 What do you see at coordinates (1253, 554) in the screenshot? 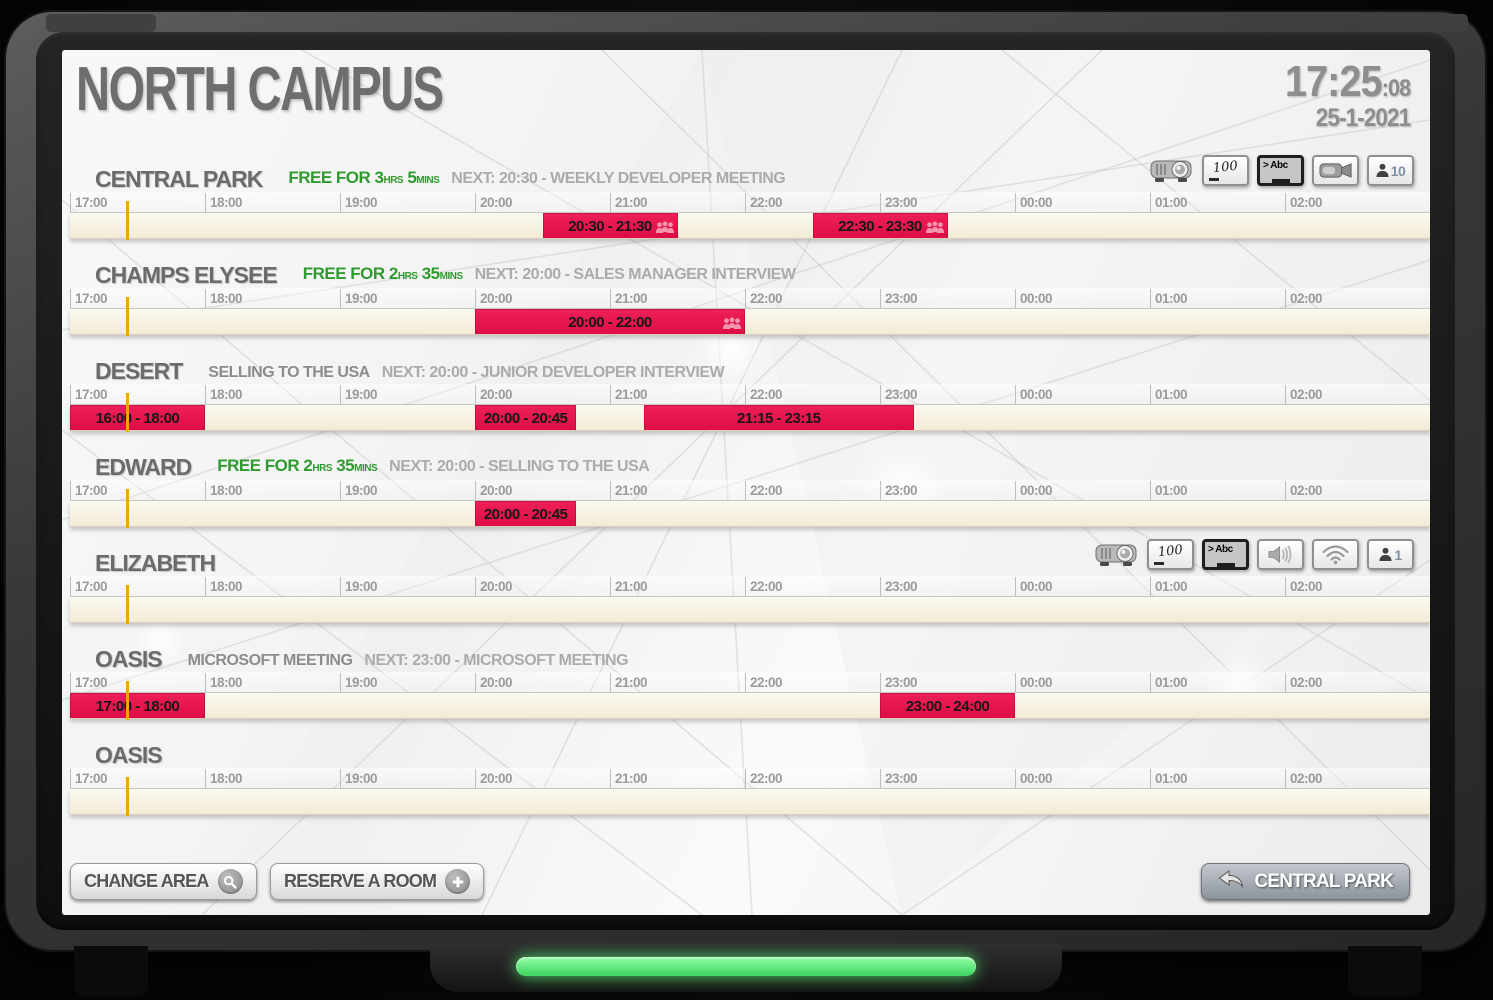
I see `room-amenities: 100 > Abc 1` at bounding box center [1253, 554].